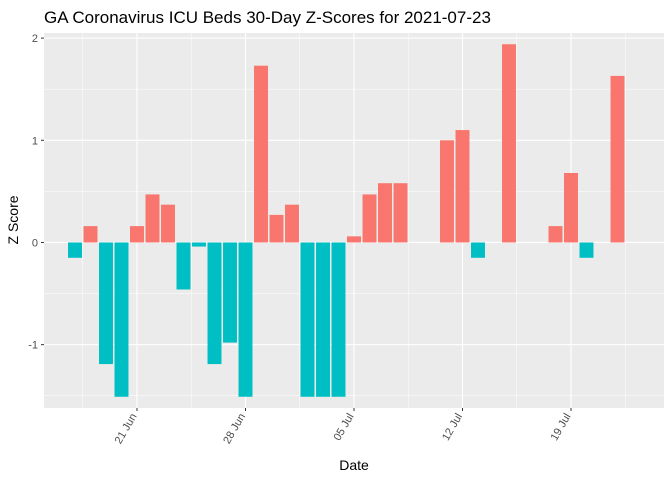 This screenshot has width=672, height=480. Describe the element at coordinates (35, 243) in the screenshot. I see `y-tick-label: 0` at that location.